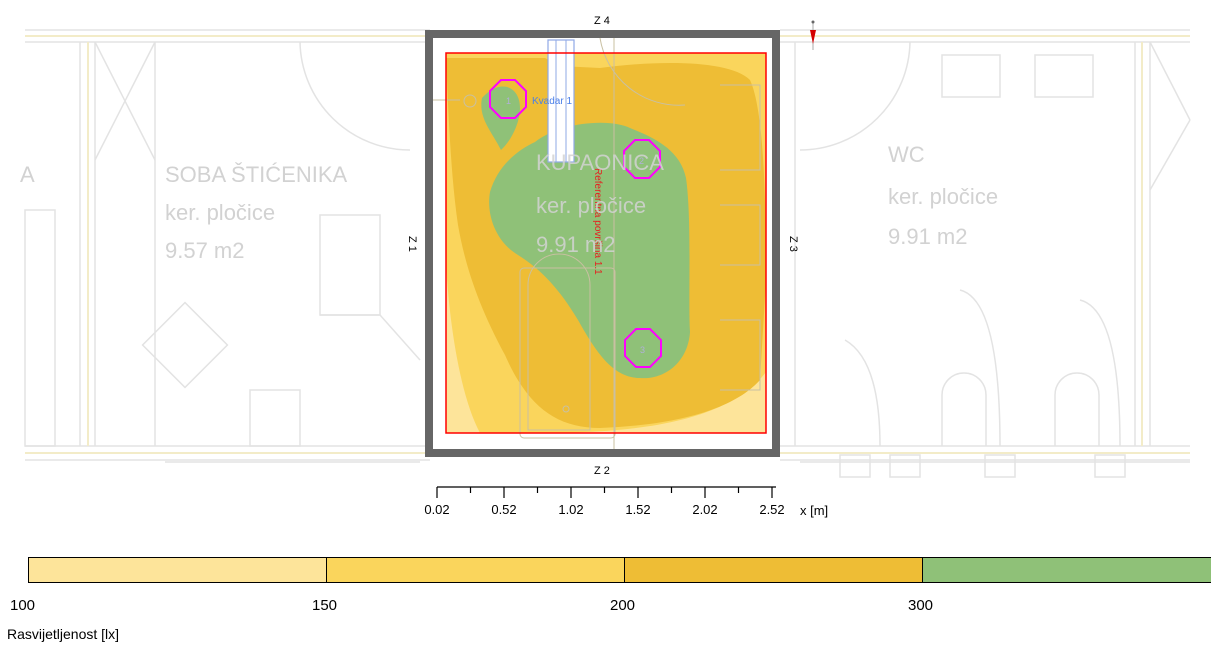  I want to click on reference-surface-label: Referentna površina 1.1, so click(597, 221).